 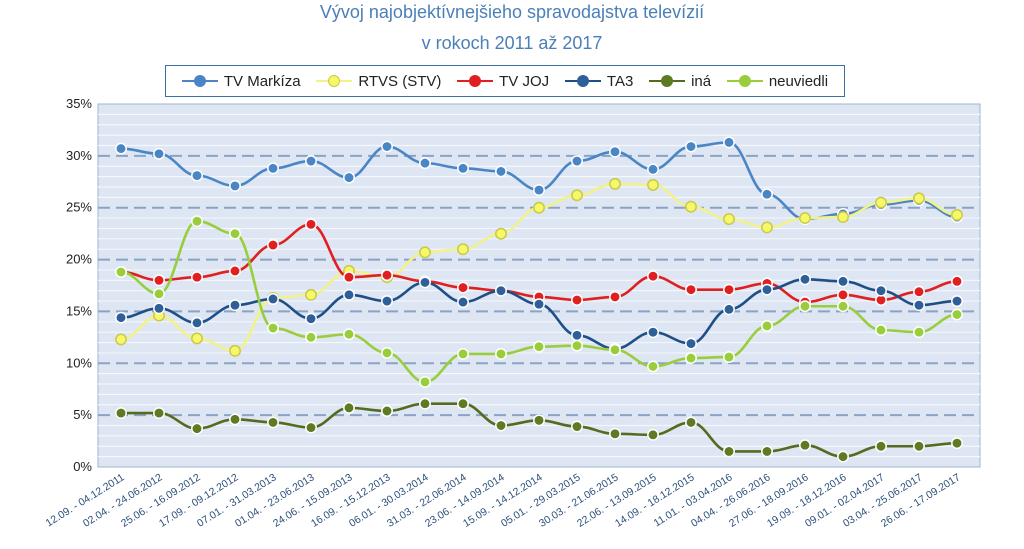 I want to click on legend-label: iná, so click(x=701, y=81).